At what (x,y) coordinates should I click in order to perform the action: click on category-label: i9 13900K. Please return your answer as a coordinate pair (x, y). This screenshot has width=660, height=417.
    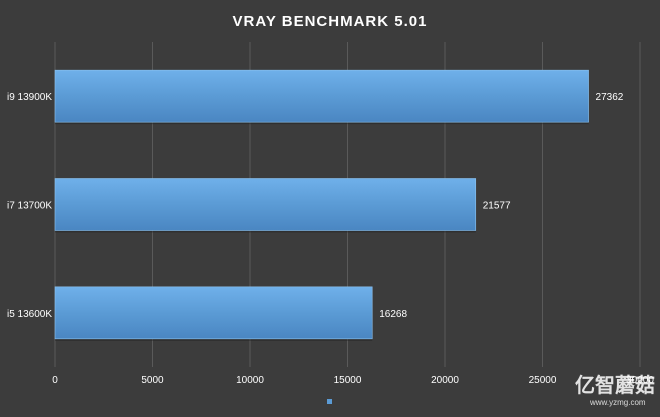
    Looking at the image, I should click on (29, 97).